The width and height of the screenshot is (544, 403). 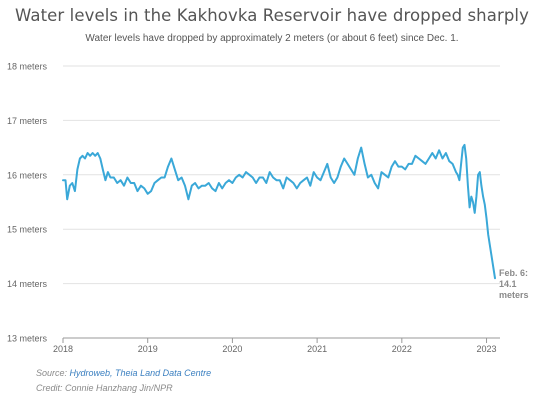 What do you see at coordinates (514, 295) in the screenshot?
I see `end-annotation-line: meters` at bounding box center [514, 295].